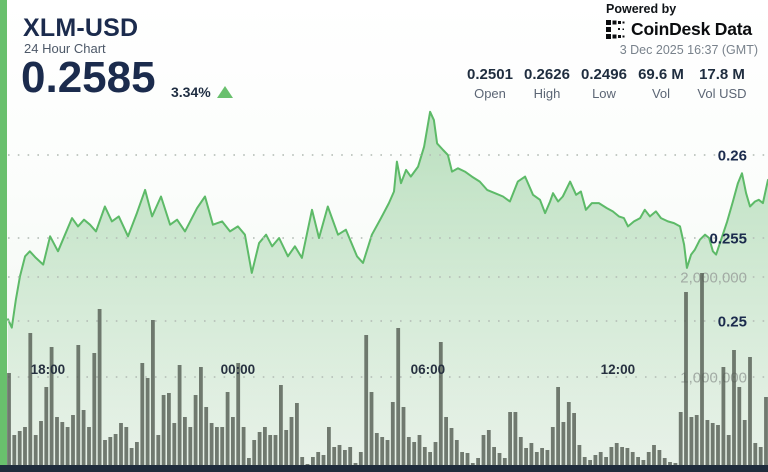 The image size is (768, 472). What do you see at coordinates (88, 77) in the screenshot?
I see `current-price: 0.2585` at bounding box center [88, 77].